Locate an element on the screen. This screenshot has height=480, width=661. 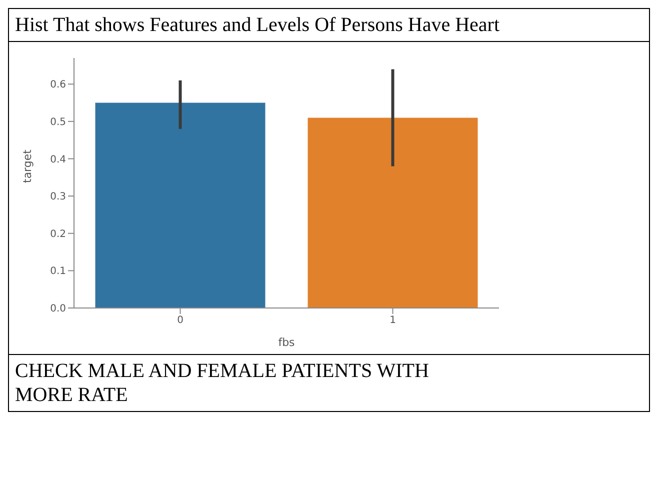
y-tick-label: 0.6 is located at coordinates (58, 85).